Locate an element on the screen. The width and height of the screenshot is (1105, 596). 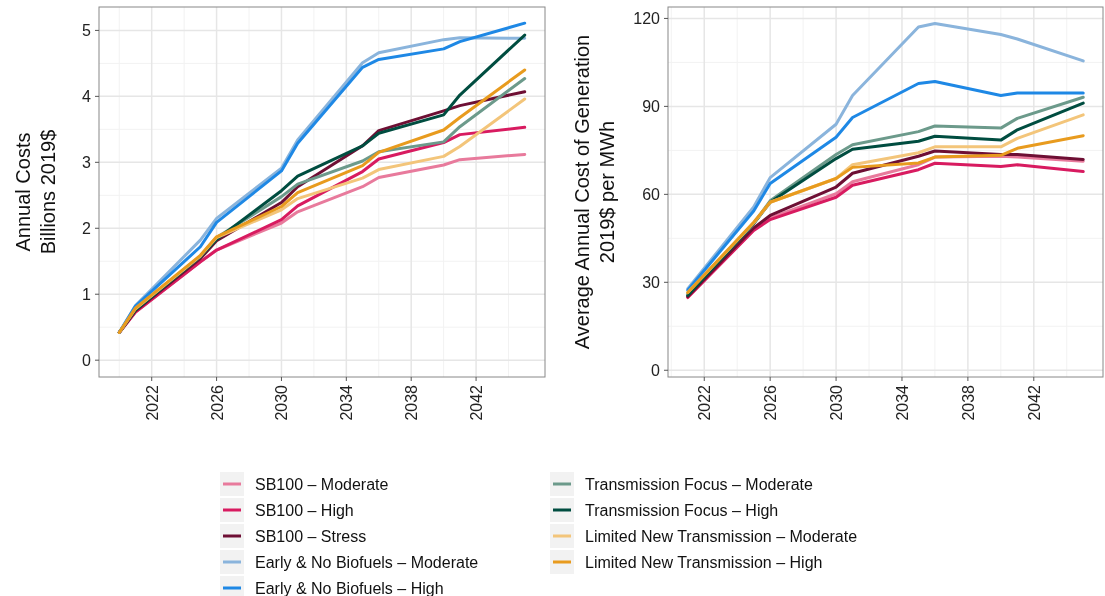
legend-label: Limited New Transmission – Moderate is located at coordinates (721, 536).